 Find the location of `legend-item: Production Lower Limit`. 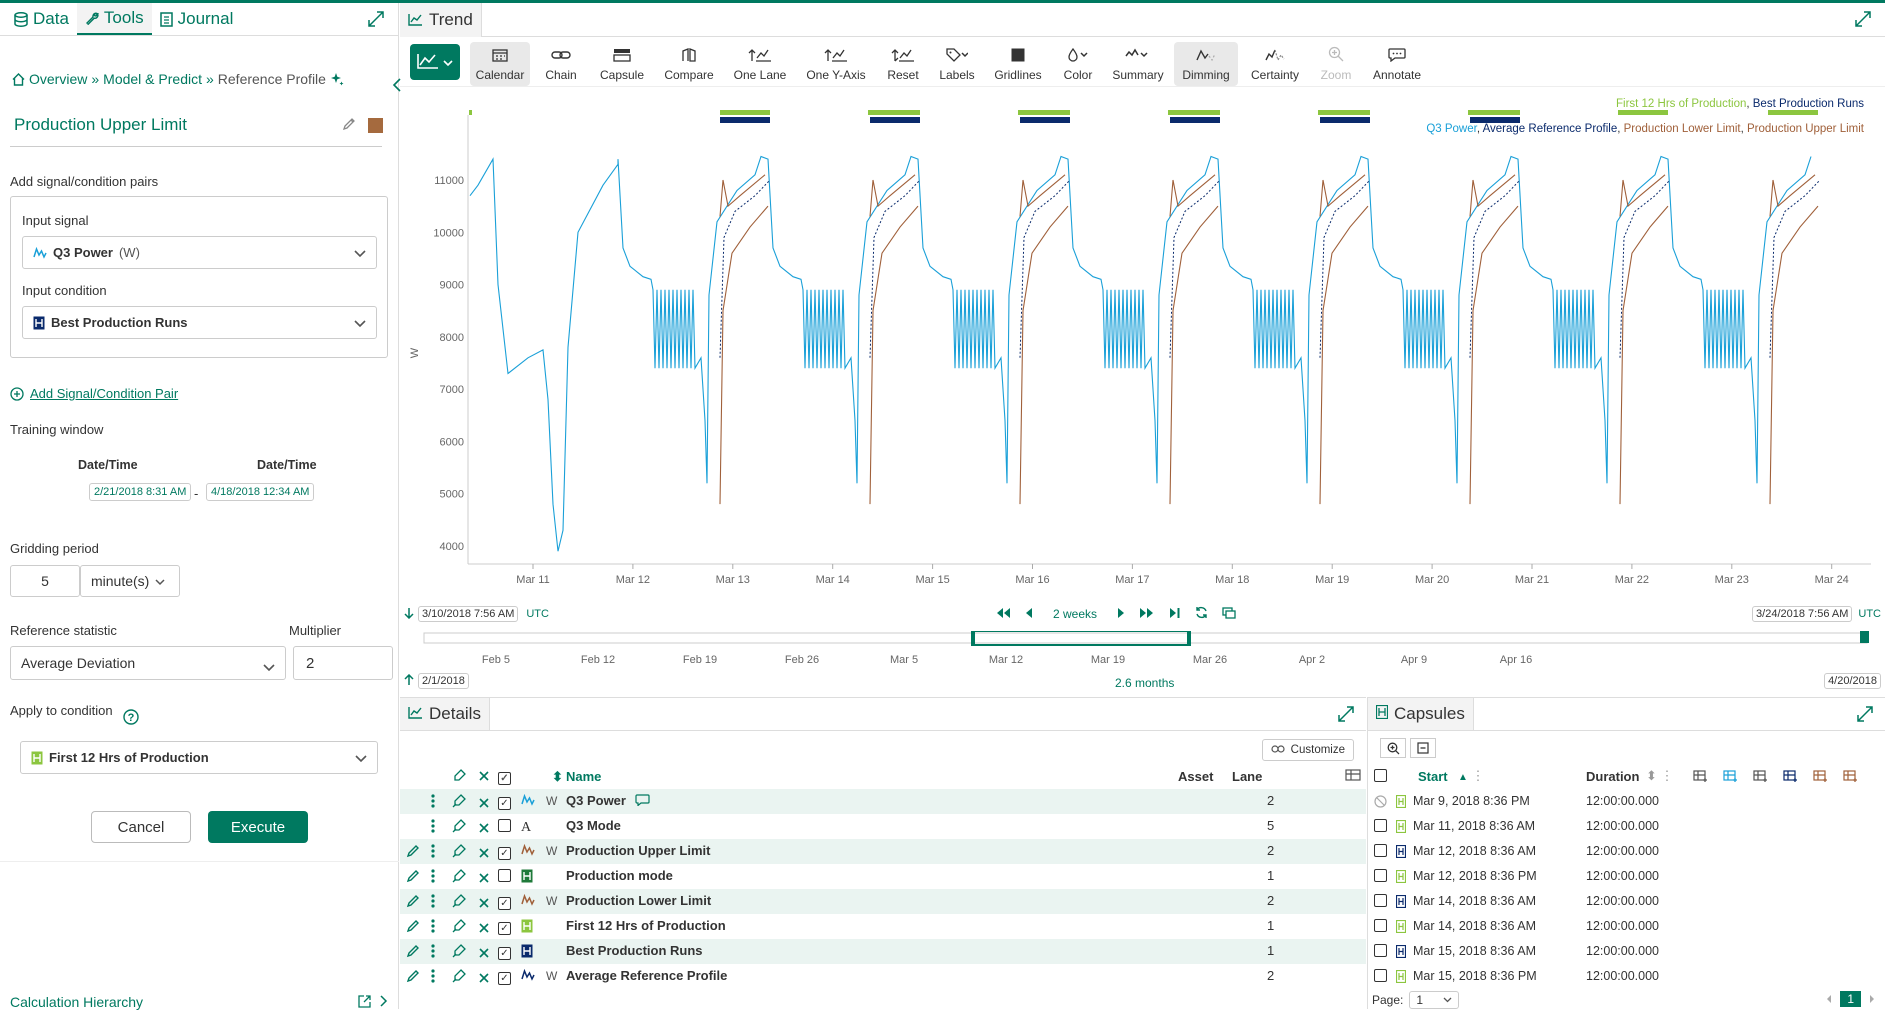

legend-item: Production Lower Limit is located at coordinates (1682, 129).